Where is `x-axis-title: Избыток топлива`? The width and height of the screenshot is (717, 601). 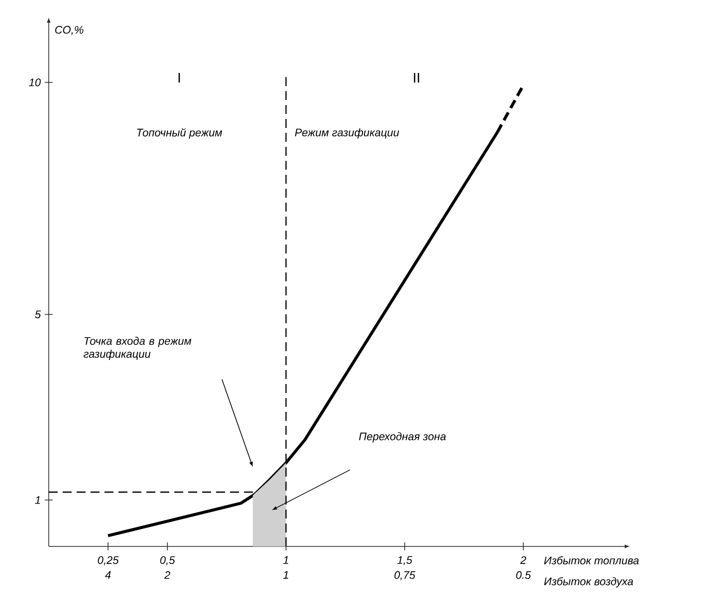 x-axis-title: Избыток топлива is located at coordinates (591, 560).